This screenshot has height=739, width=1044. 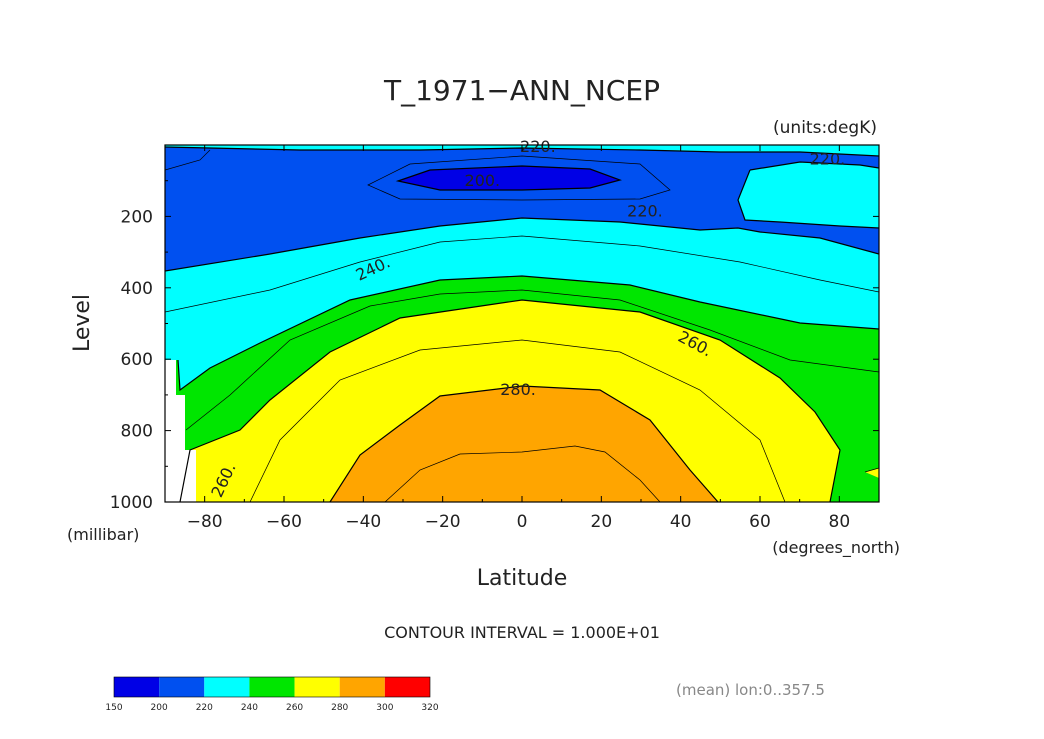 I want to click on y-tick-label: 200, so click(x=137, y=217).